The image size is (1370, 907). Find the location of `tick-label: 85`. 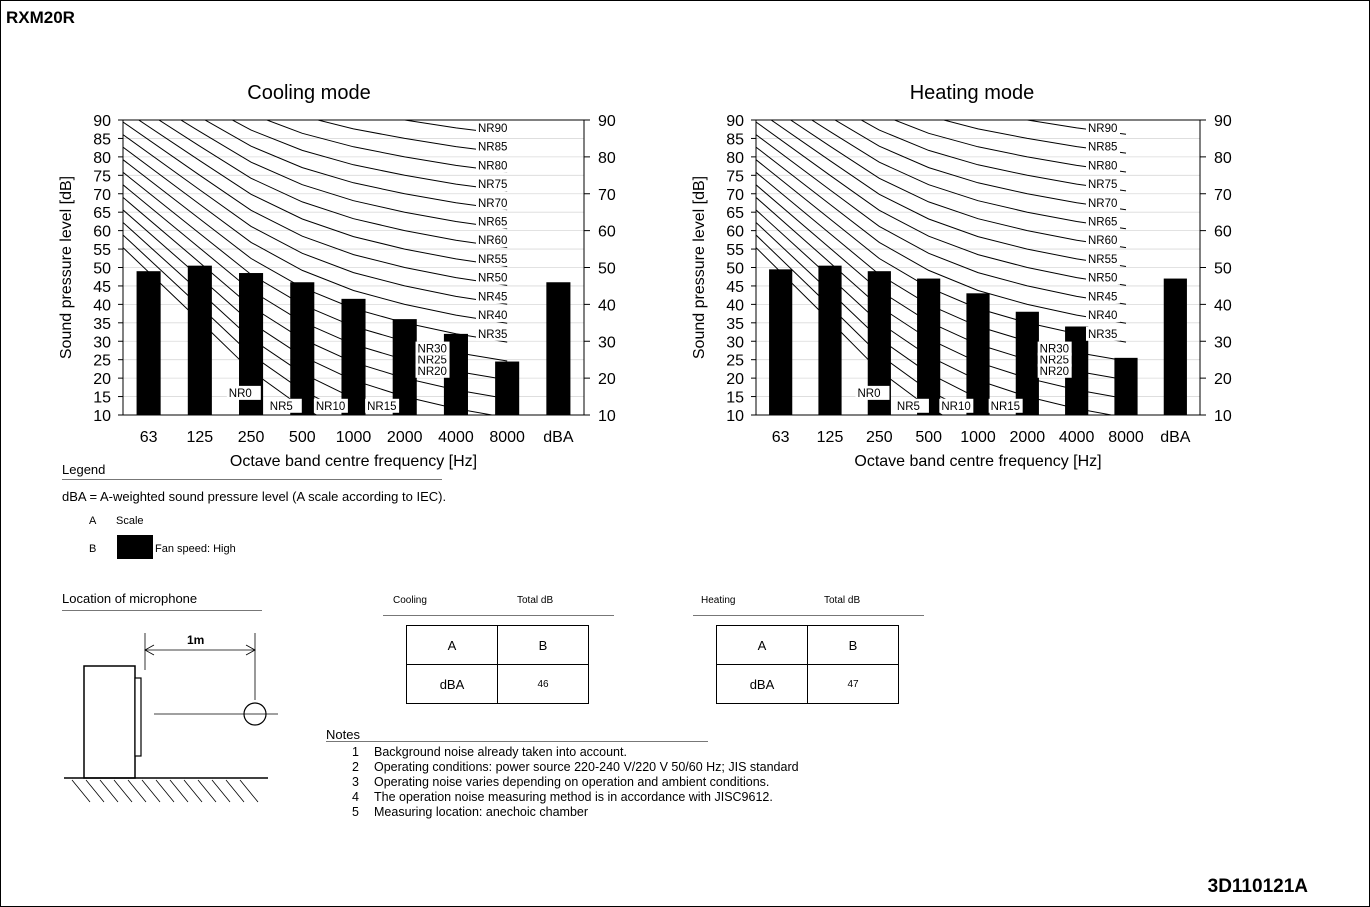

tick-label: 85 is located at coordinates (735, 139).